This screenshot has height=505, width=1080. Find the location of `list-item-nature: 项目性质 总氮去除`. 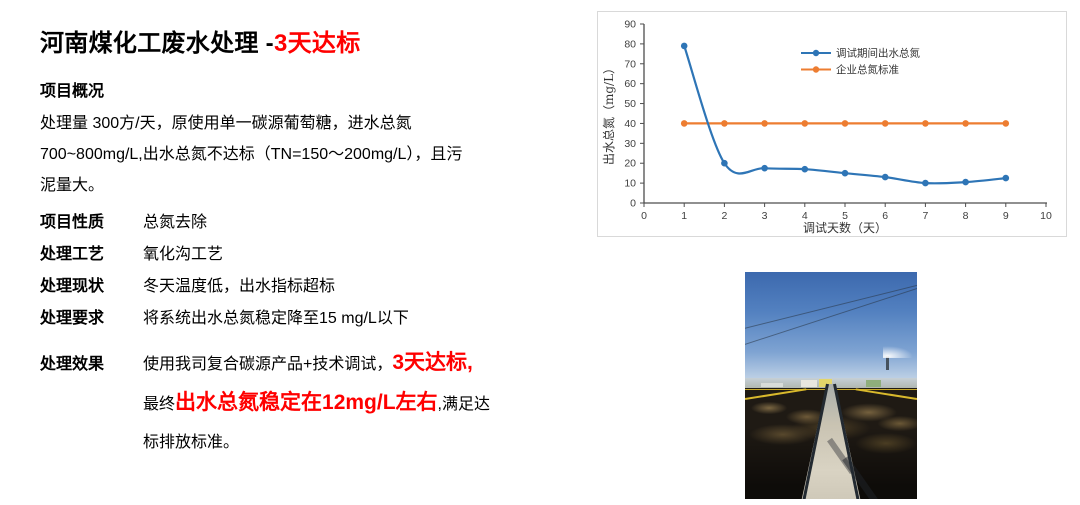

list-item-nature: 项目性质 总氮去除 is located at coordinates (320, 223).